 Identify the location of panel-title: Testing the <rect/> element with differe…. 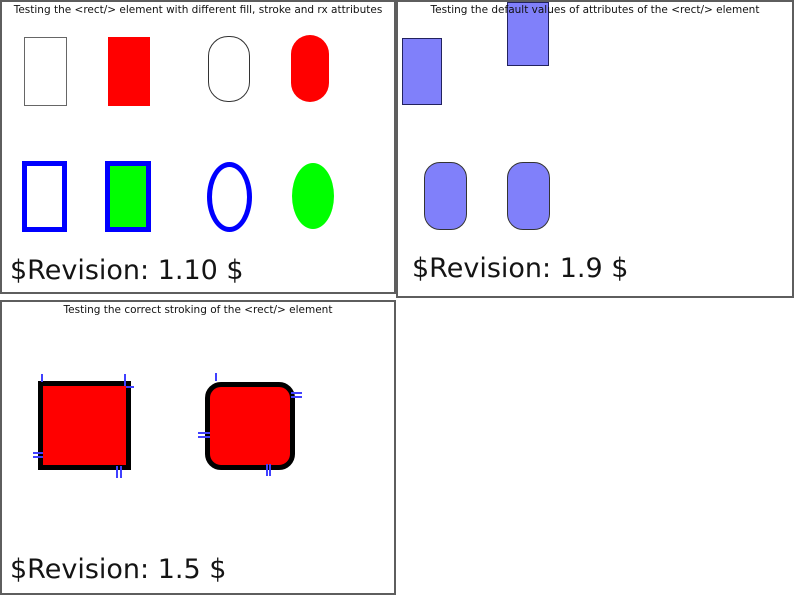
(198, 10).